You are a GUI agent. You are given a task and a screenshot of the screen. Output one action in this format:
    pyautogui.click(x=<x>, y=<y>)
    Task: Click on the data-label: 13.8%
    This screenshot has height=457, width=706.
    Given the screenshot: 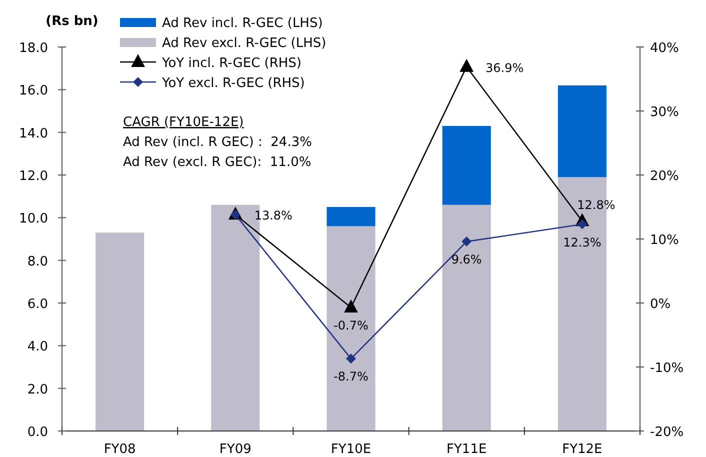 What is the action you would take?
    pyautogui.click(x=273, y=215)
    